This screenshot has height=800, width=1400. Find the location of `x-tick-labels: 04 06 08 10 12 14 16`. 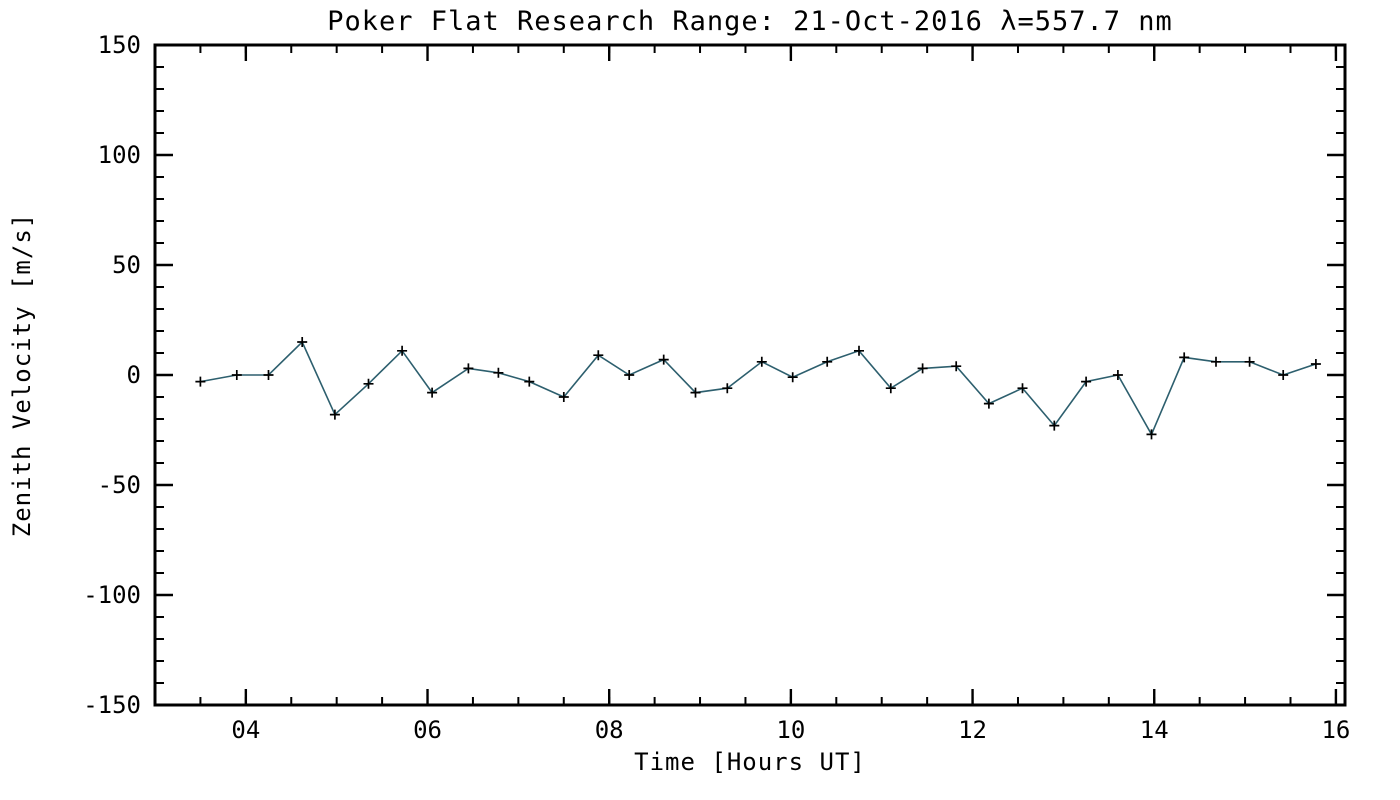

x-tick-labels: 04 06 08 10 12 14 16 is located at coordinates (790, 730).